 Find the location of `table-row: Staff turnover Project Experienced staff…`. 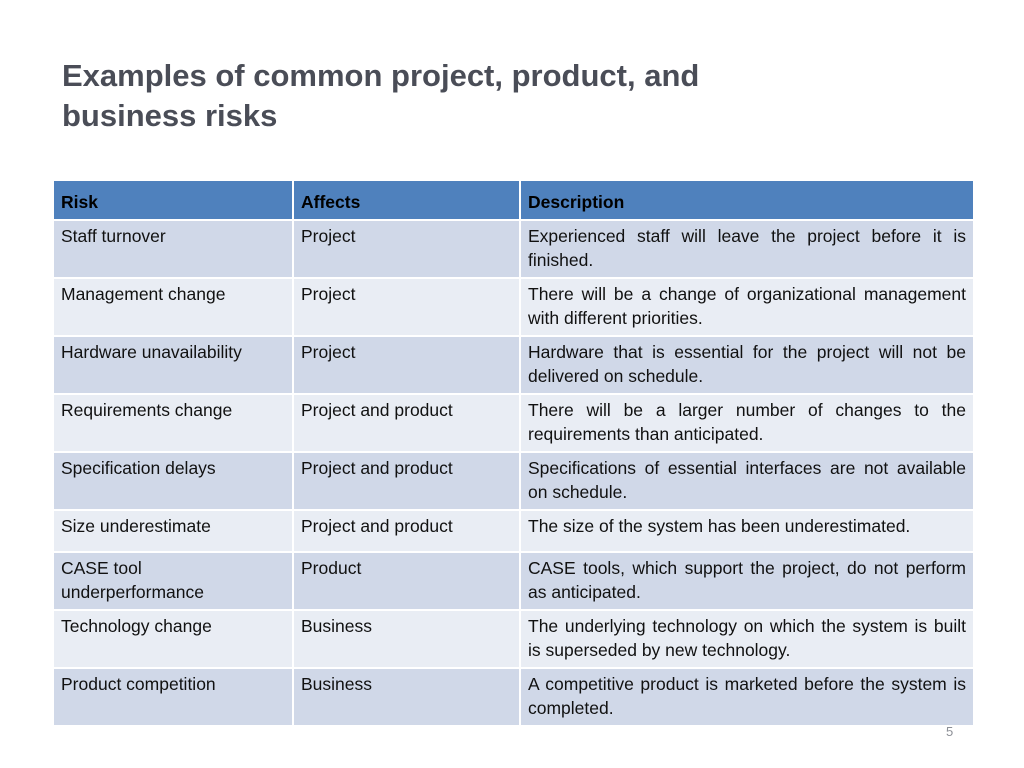

table-row: Staff turnover Project Experienced staff… is located at coordinates (513, 249).